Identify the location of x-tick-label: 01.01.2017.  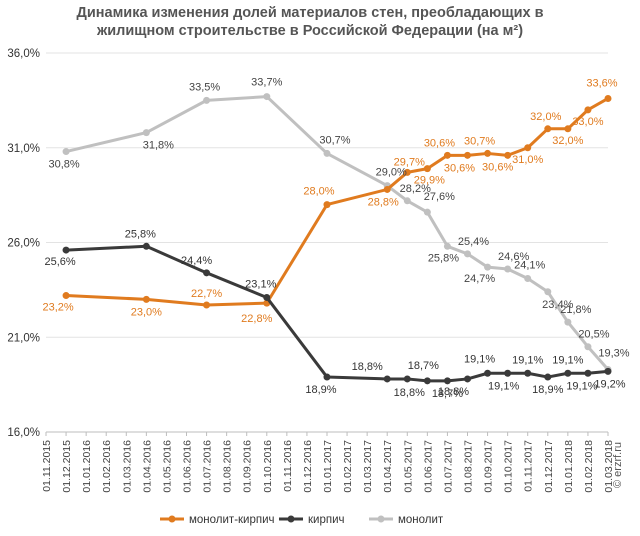
(328, 466).